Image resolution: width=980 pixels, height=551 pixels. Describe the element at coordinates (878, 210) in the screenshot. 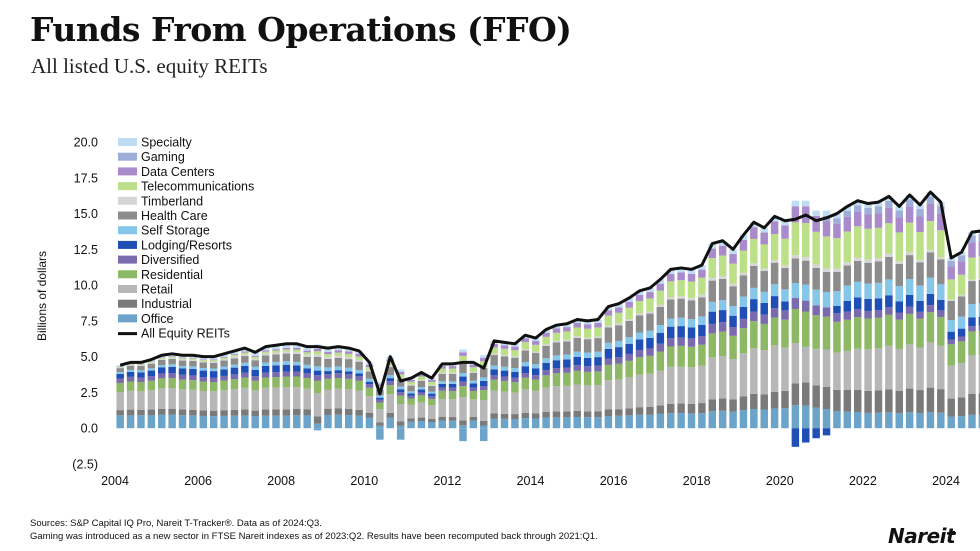

I see `bar-segment-gaming` at that location.